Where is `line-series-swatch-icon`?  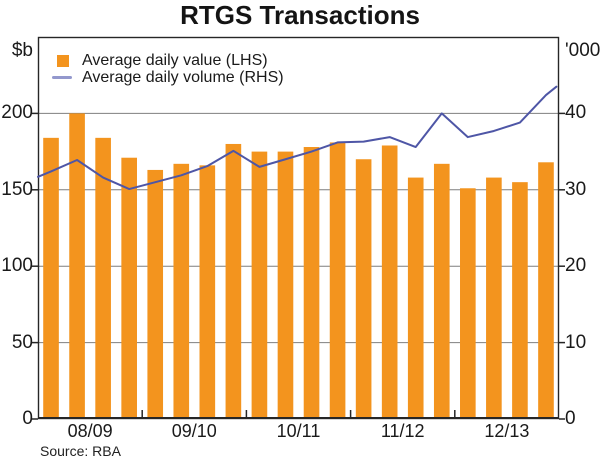
line-series-swatch-icon is located at coordinates (62, 77).